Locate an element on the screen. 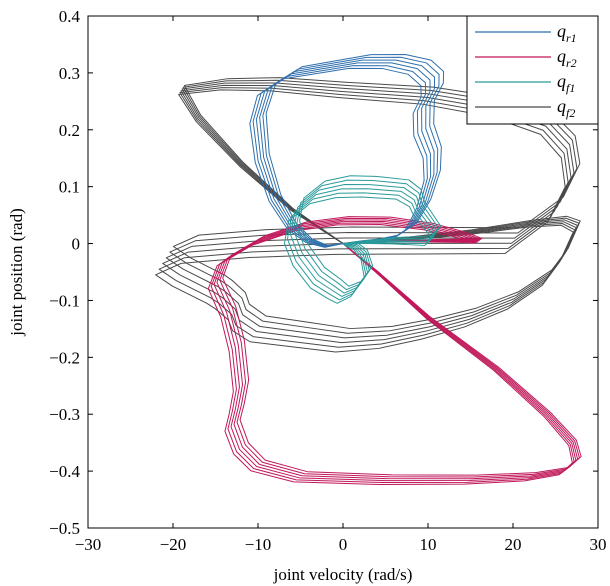 Image resolution: width=610 pixels, height=586 pixels. x-tick-label: 20 is located at coordinates (513, 544).